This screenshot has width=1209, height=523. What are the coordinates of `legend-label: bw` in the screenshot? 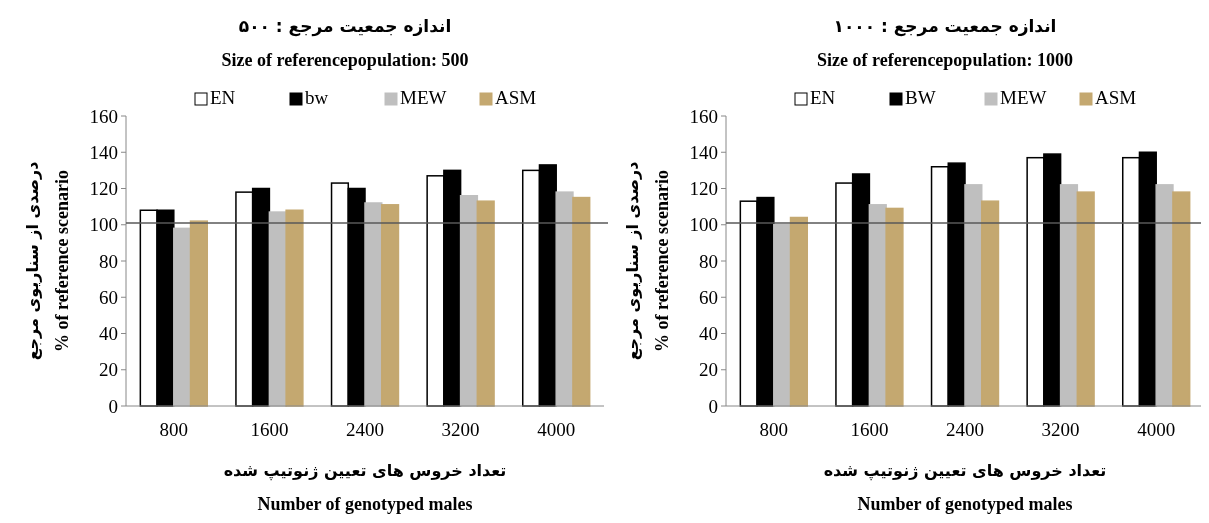 It's located at (317, 97).